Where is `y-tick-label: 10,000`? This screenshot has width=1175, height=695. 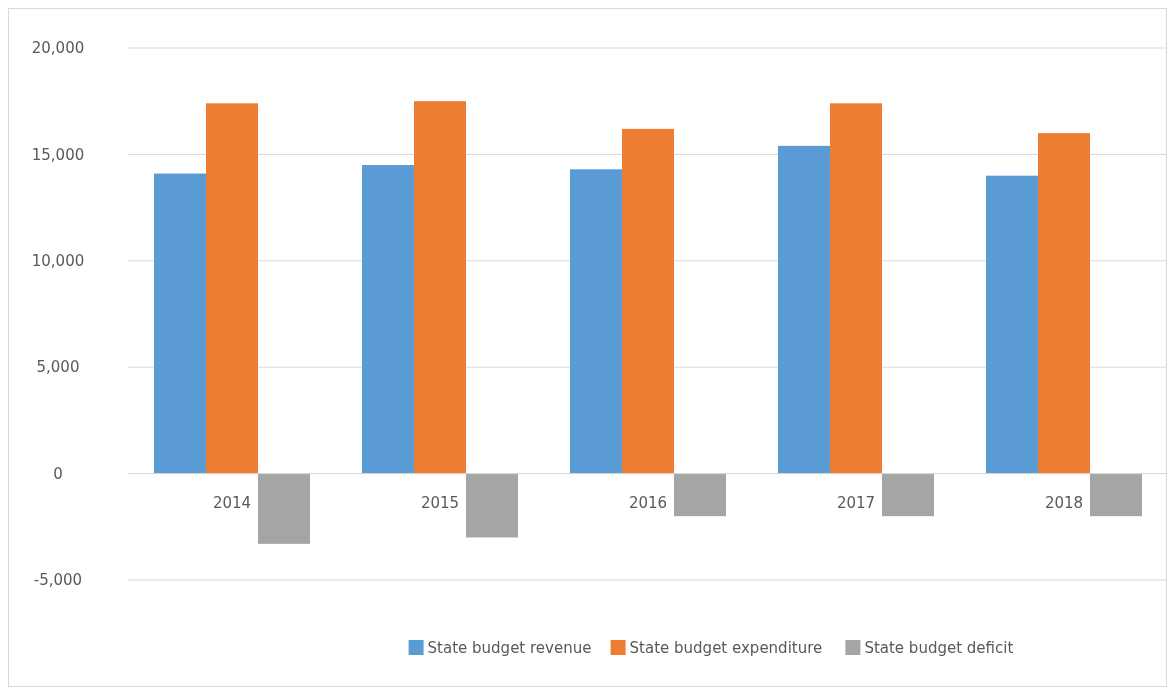 y-tick-label: 10,000 is located at coordinates (58, 261).